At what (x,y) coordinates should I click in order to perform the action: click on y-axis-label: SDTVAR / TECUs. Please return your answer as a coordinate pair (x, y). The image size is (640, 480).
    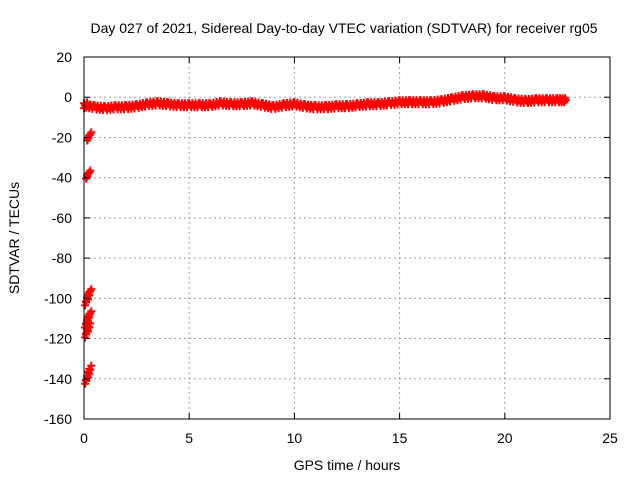
    Looking at the image, I should click on (14, 238).